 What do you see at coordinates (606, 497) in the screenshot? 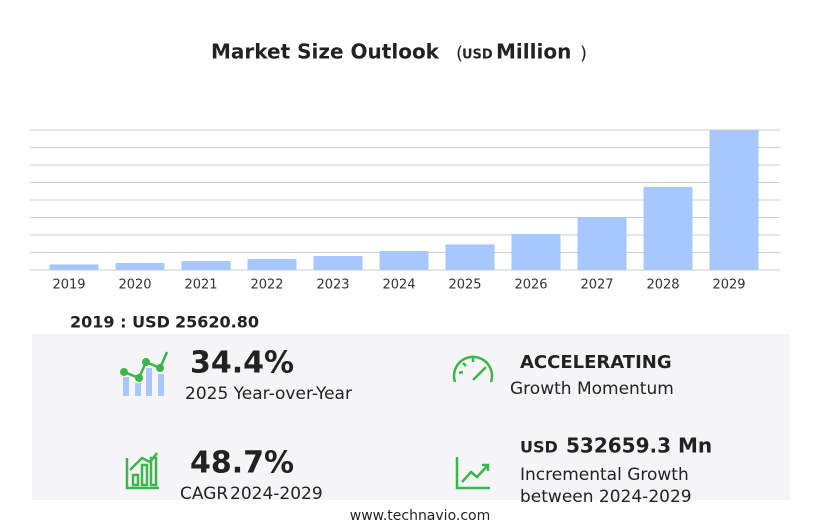
I see `incremental-line2: between 2024-2029` at bounding box center [606, 497].